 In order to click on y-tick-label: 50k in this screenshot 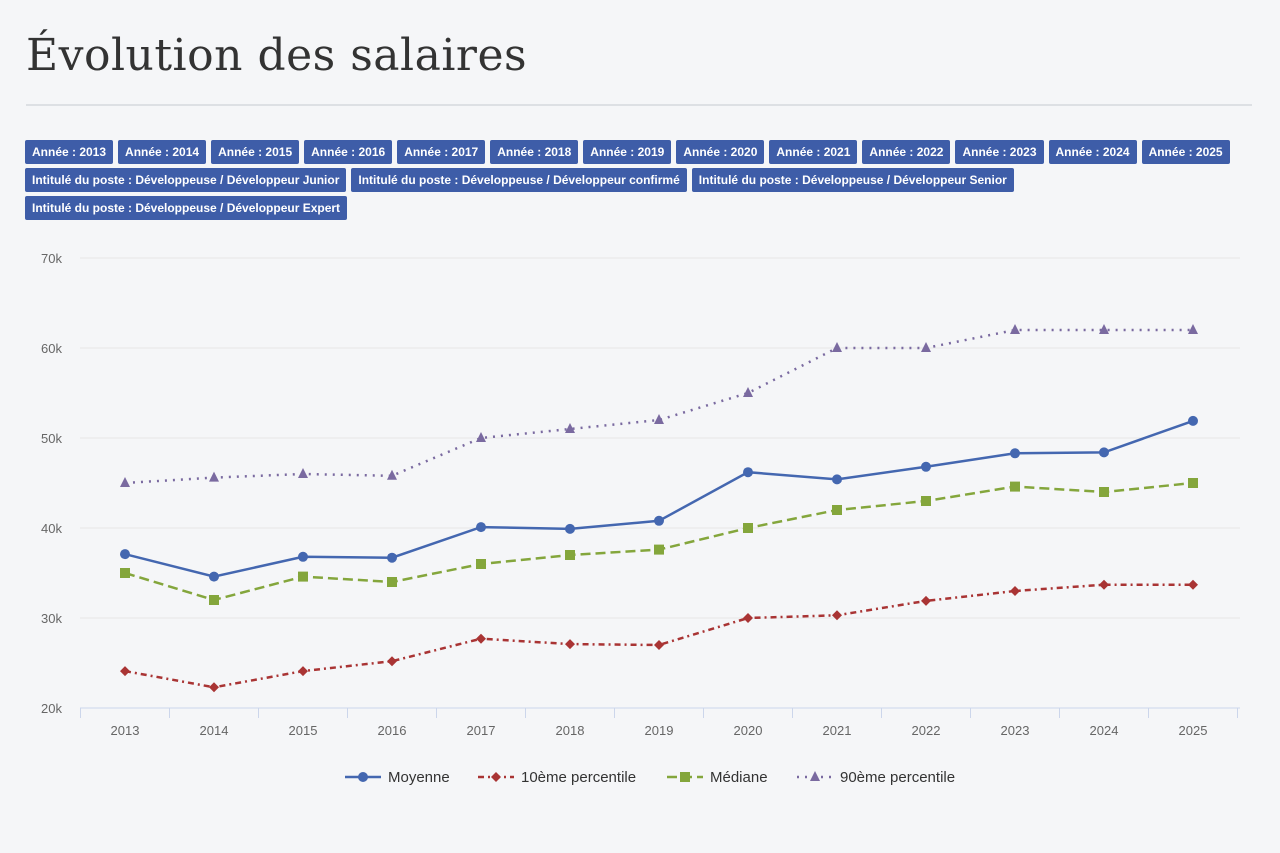, I will do `click(51, 438)`.